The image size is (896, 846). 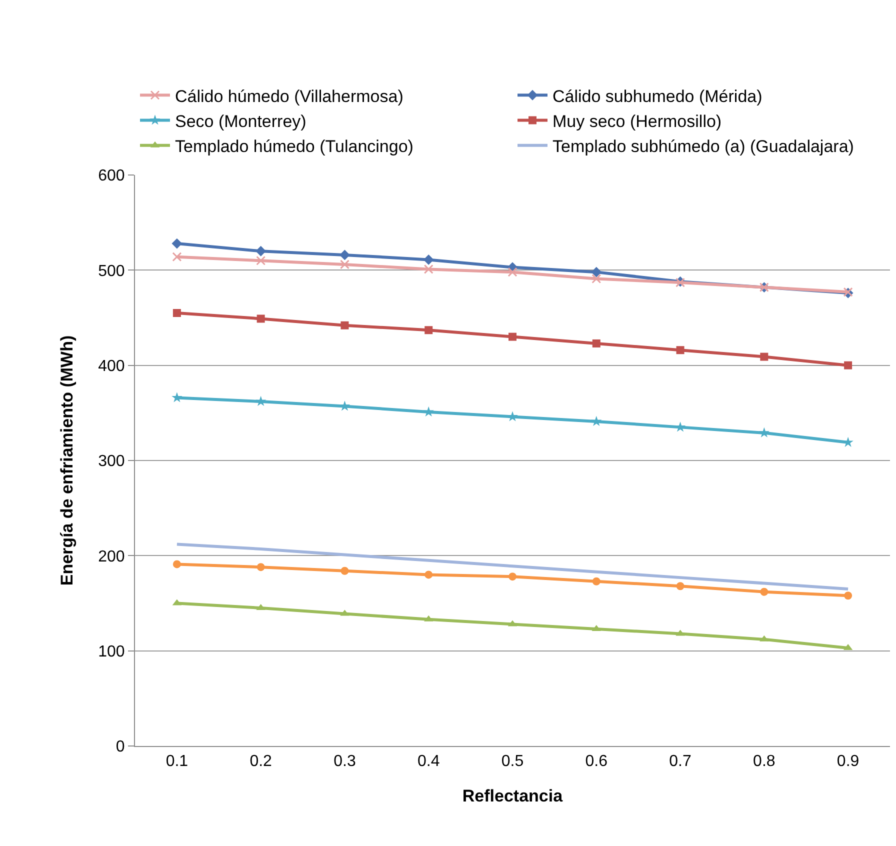 I want to click on x-tick-label: 0.5, so click(x=512, y=761).